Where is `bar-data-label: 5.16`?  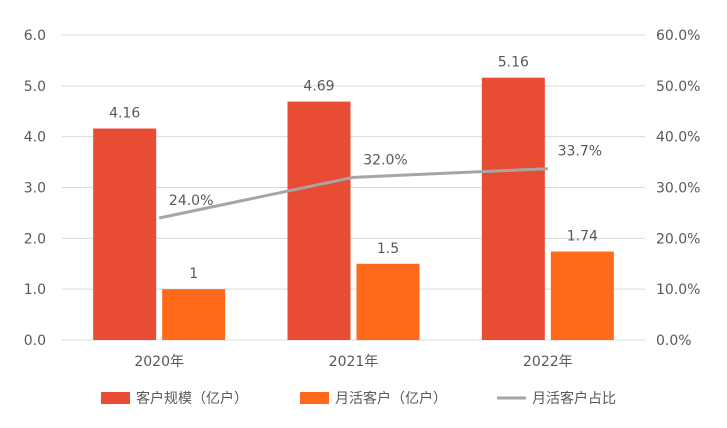 bar-data-label: 5.16 is located at coordinates (513, 63).